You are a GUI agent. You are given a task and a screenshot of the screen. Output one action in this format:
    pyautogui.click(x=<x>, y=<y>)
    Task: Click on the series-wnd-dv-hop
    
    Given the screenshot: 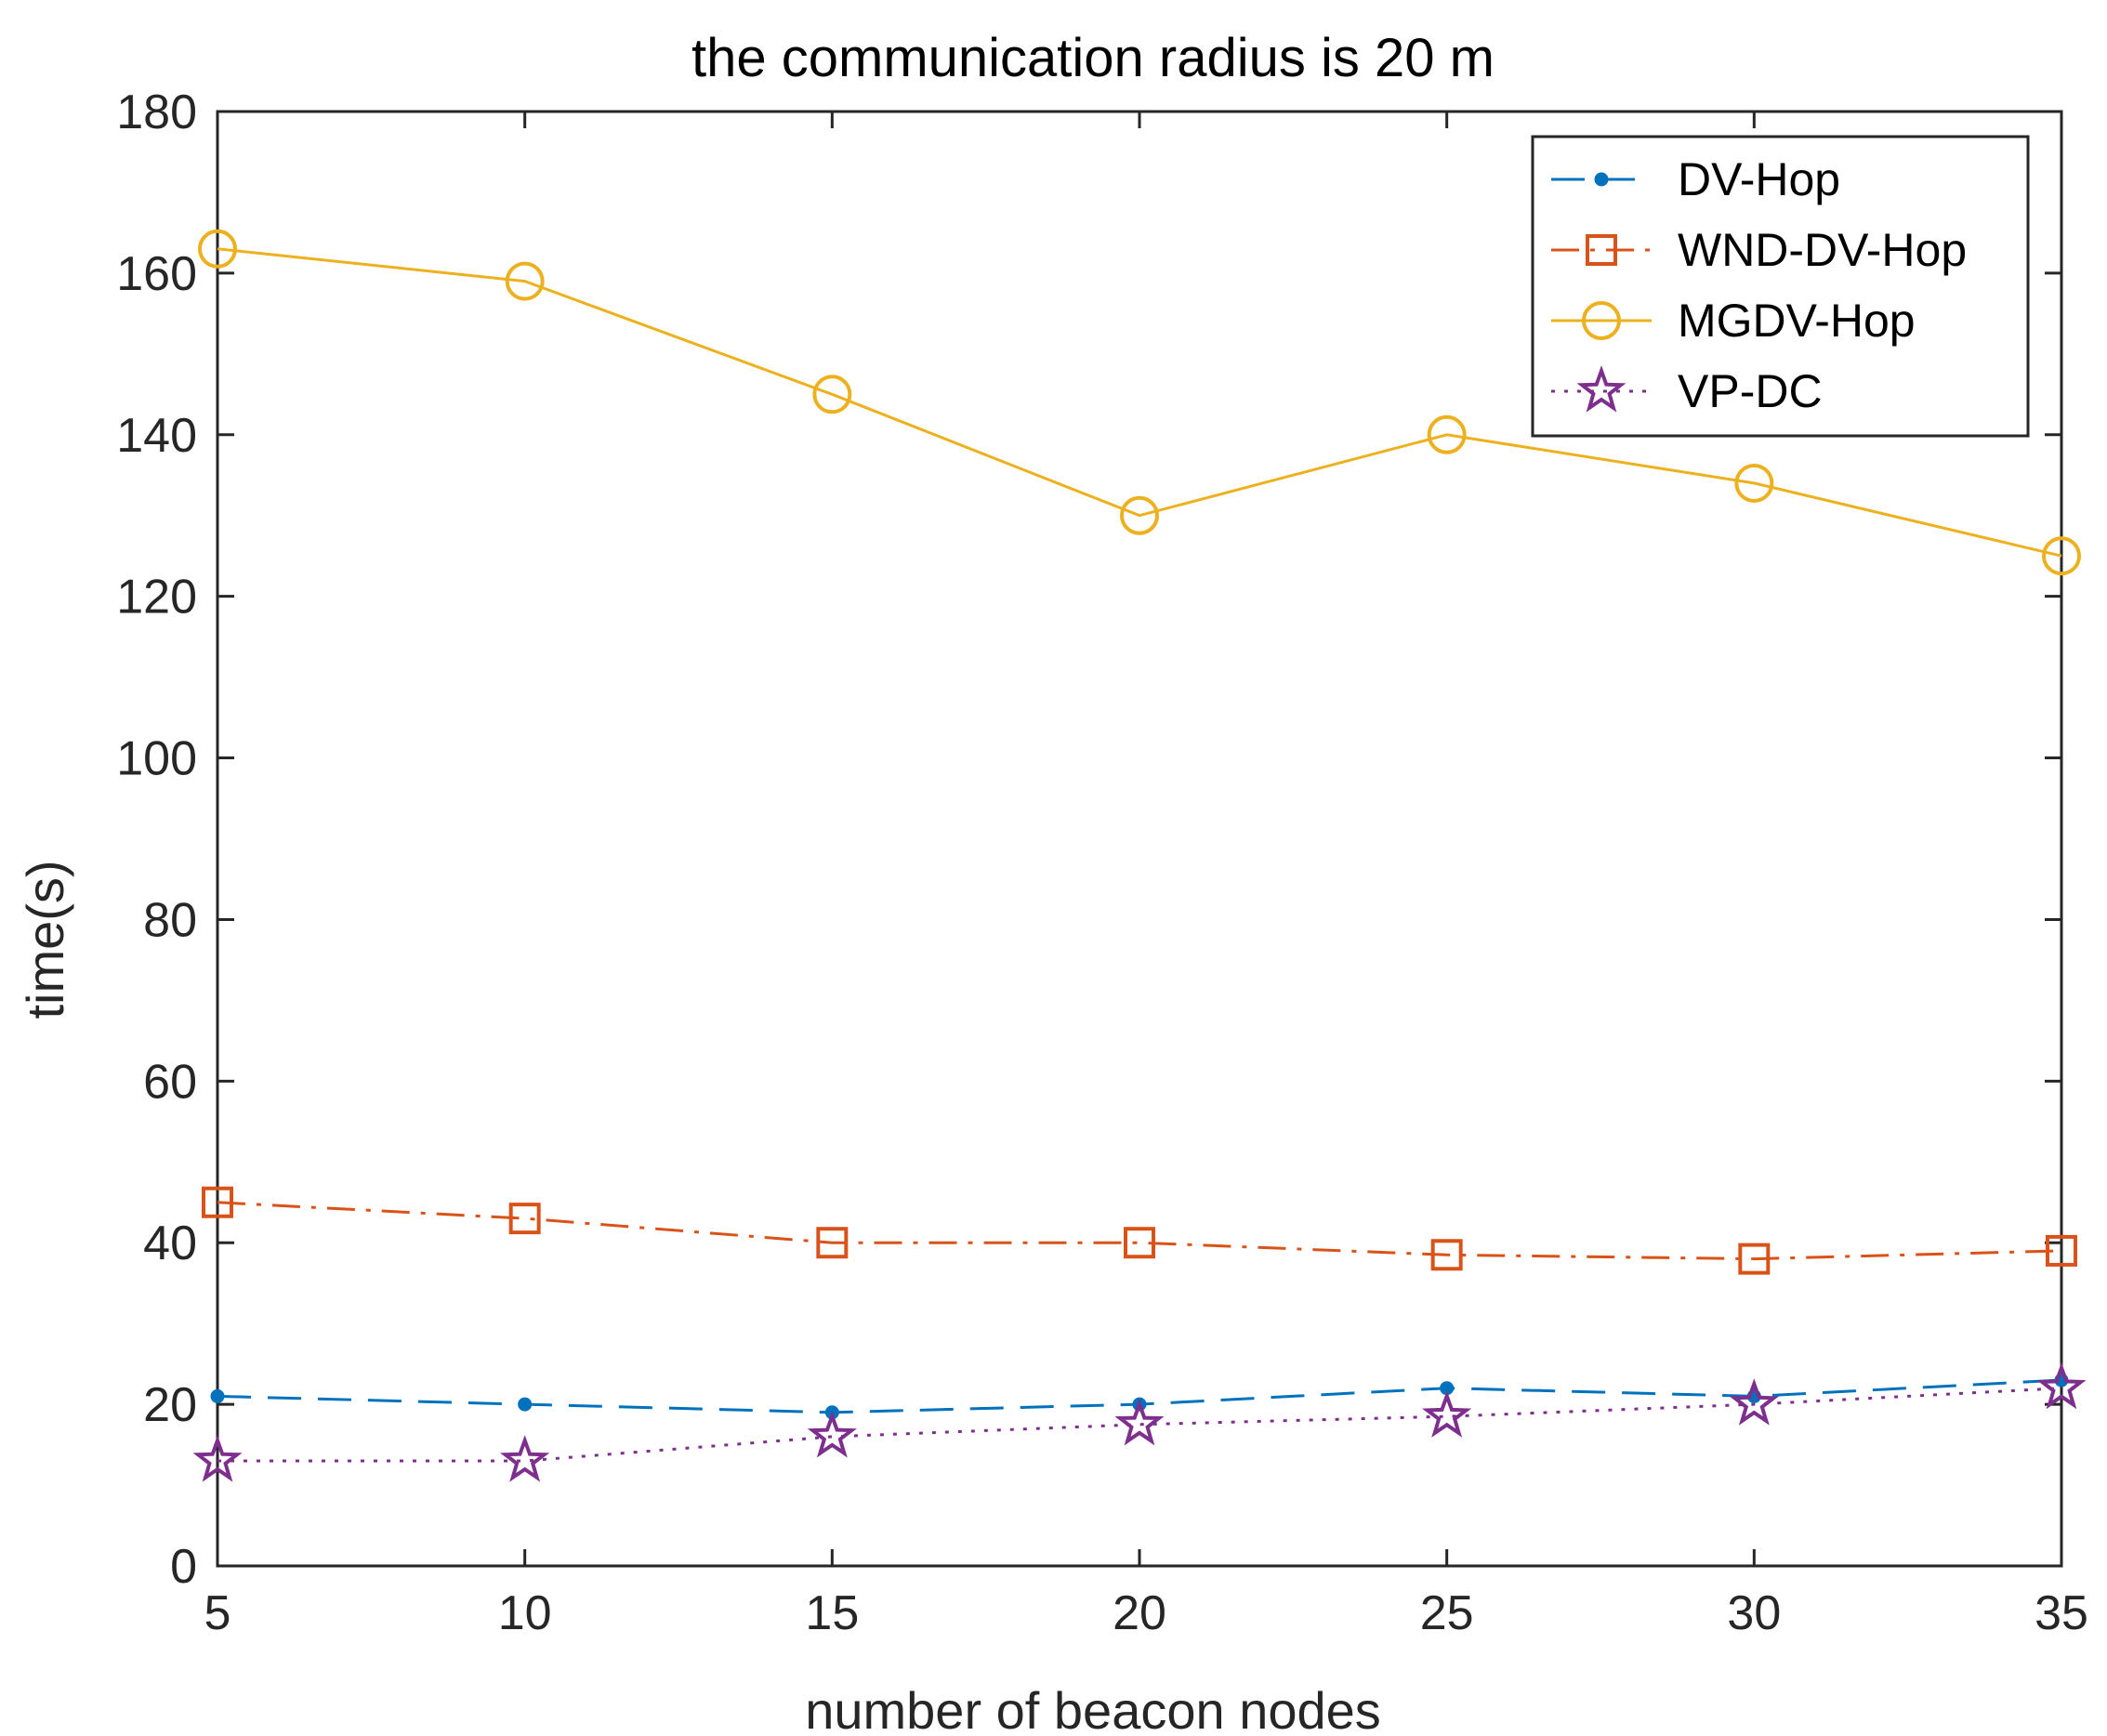 What is the action you would take?
    pyautogui.click(x=1139, y=1231)
    